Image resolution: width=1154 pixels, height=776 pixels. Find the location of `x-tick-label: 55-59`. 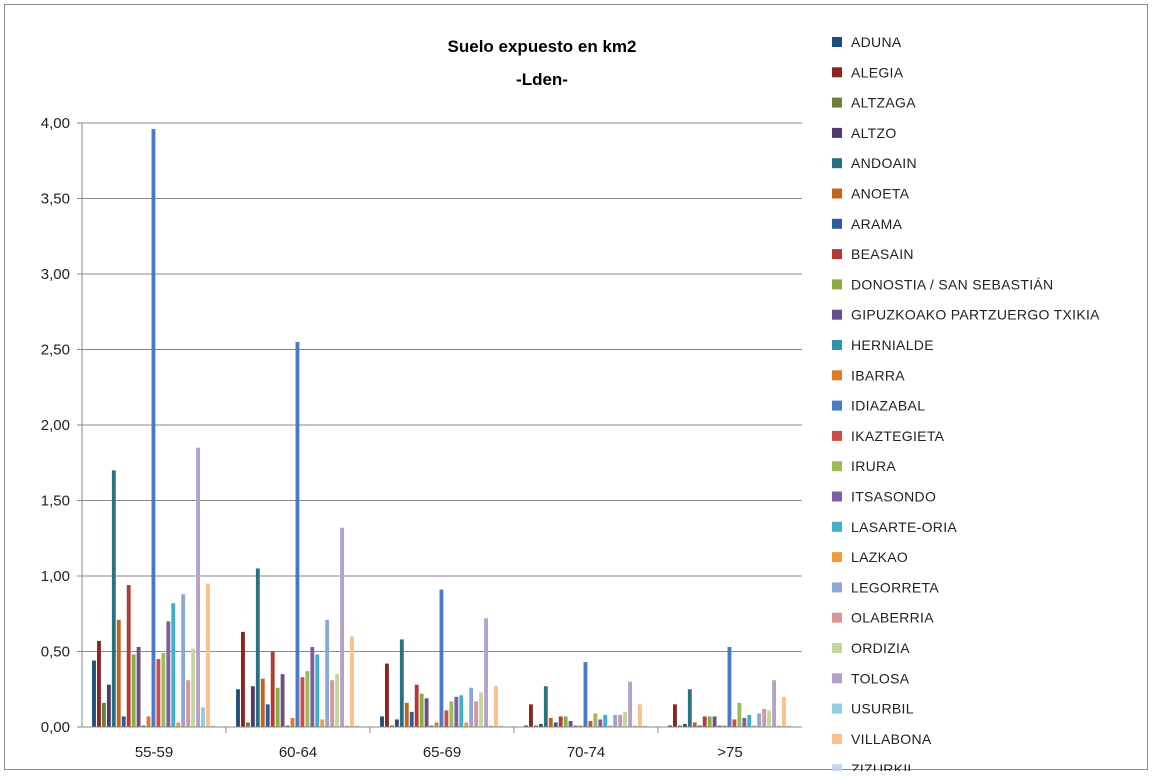

x-tick-label: 55-59 is located at coordinates (154, 752).